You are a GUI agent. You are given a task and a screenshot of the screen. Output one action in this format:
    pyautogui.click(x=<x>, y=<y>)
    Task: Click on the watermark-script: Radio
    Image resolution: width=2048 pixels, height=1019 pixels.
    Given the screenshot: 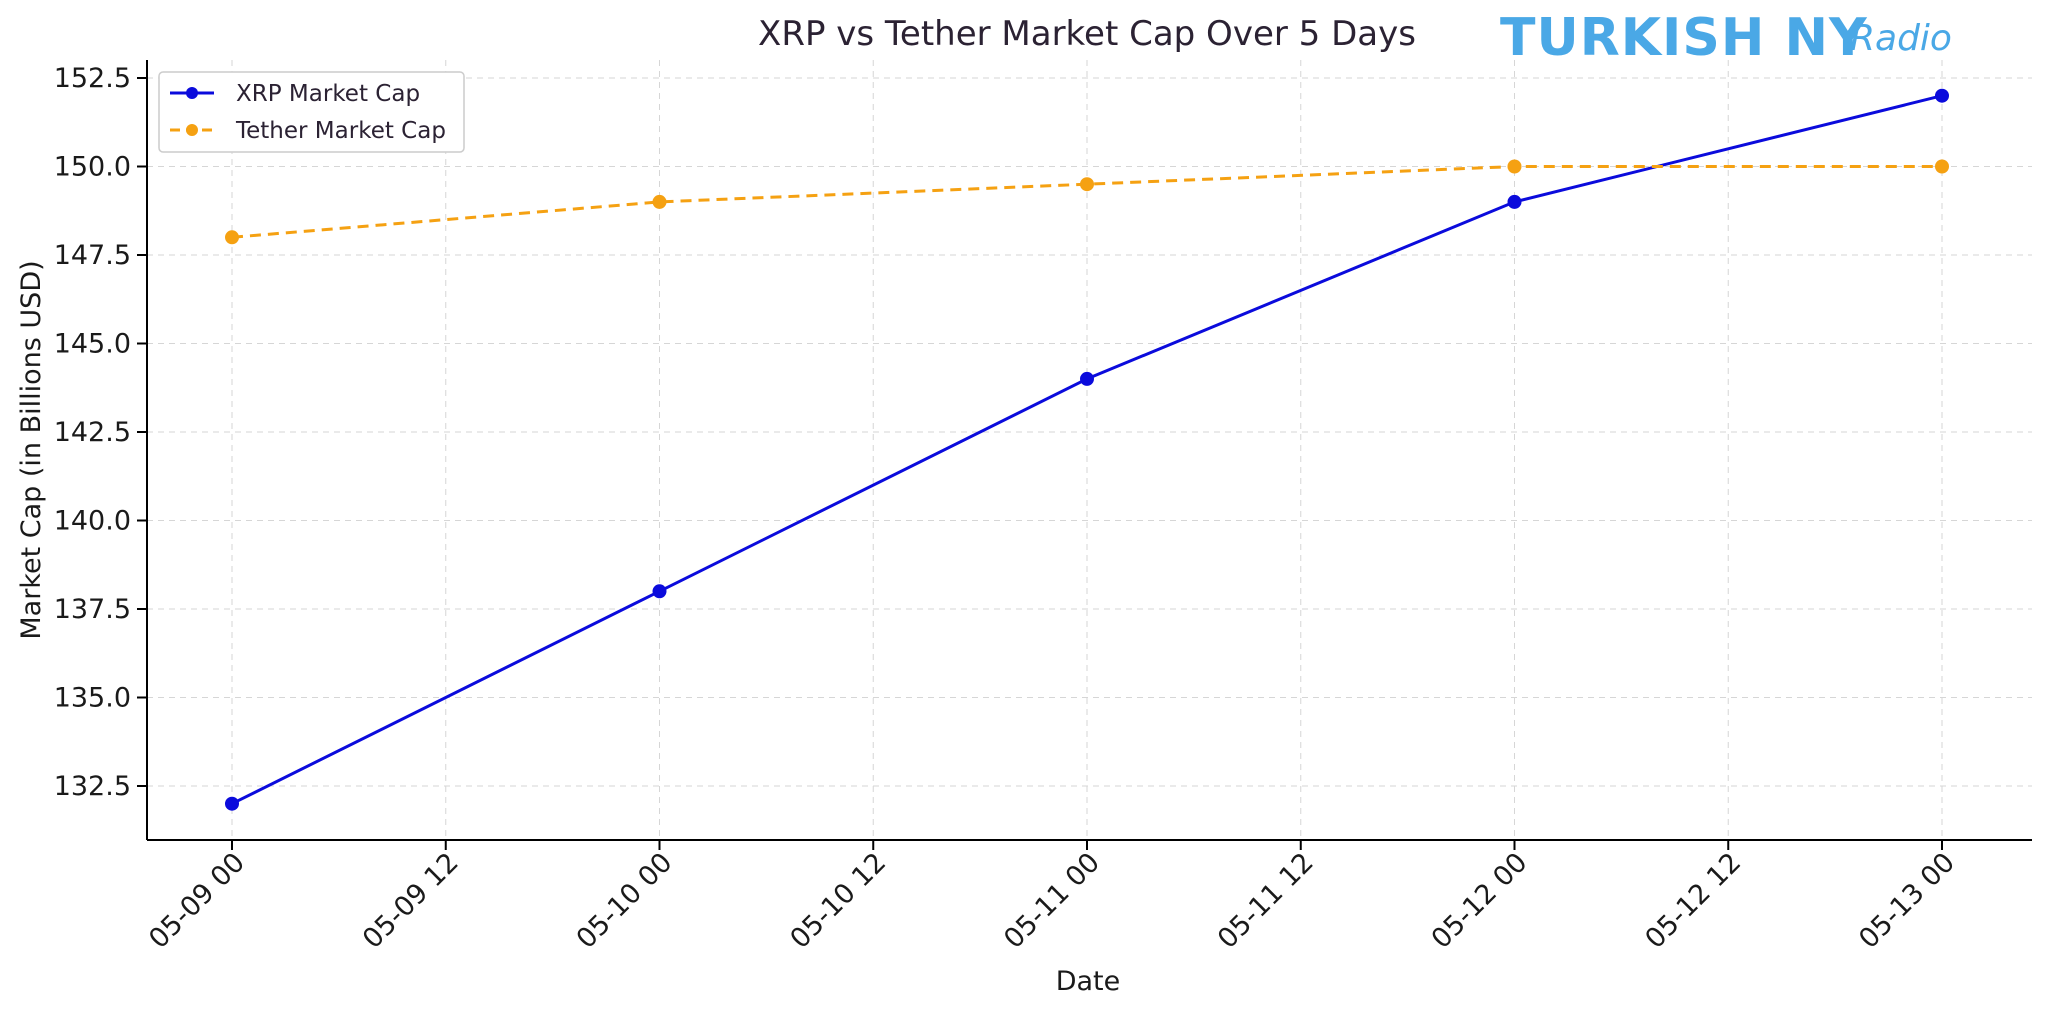 What is the action you would take?
    pyautogui.click(x=1901, y=38)
    